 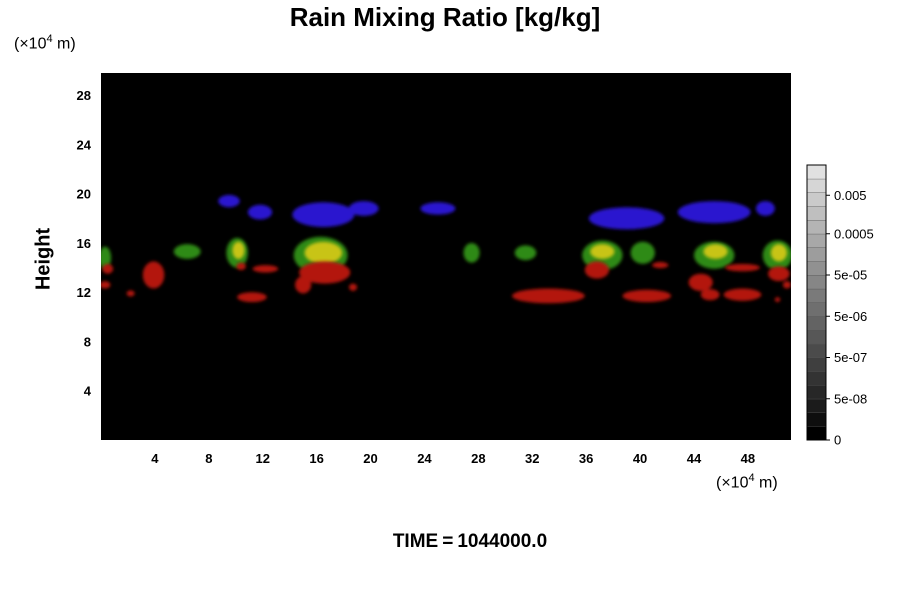 What do you see at coordinates (453, 458) in the screenshot?
I see `x-tick-labels: 4 8 12 16 20 24 28 32 36 40 44 48` at bounding box center [453, 458].